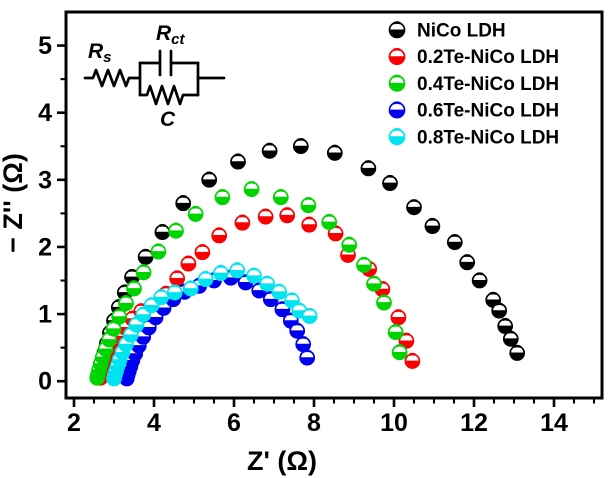 This screenshot has height=478, width=613. Describe the element at coordinates (45, 180) in the screenshot. I see `y-tick-label: 3` at that location.